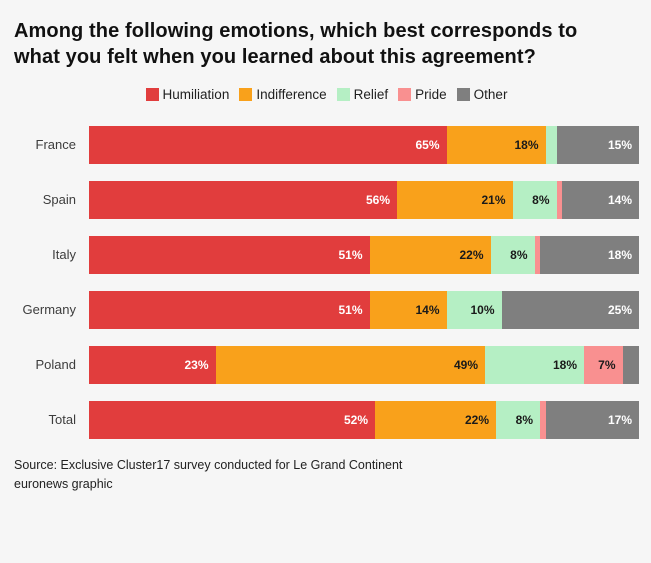  I want to click on chart-row: Total 52% 22% 8% 17%, so click(326, 419).